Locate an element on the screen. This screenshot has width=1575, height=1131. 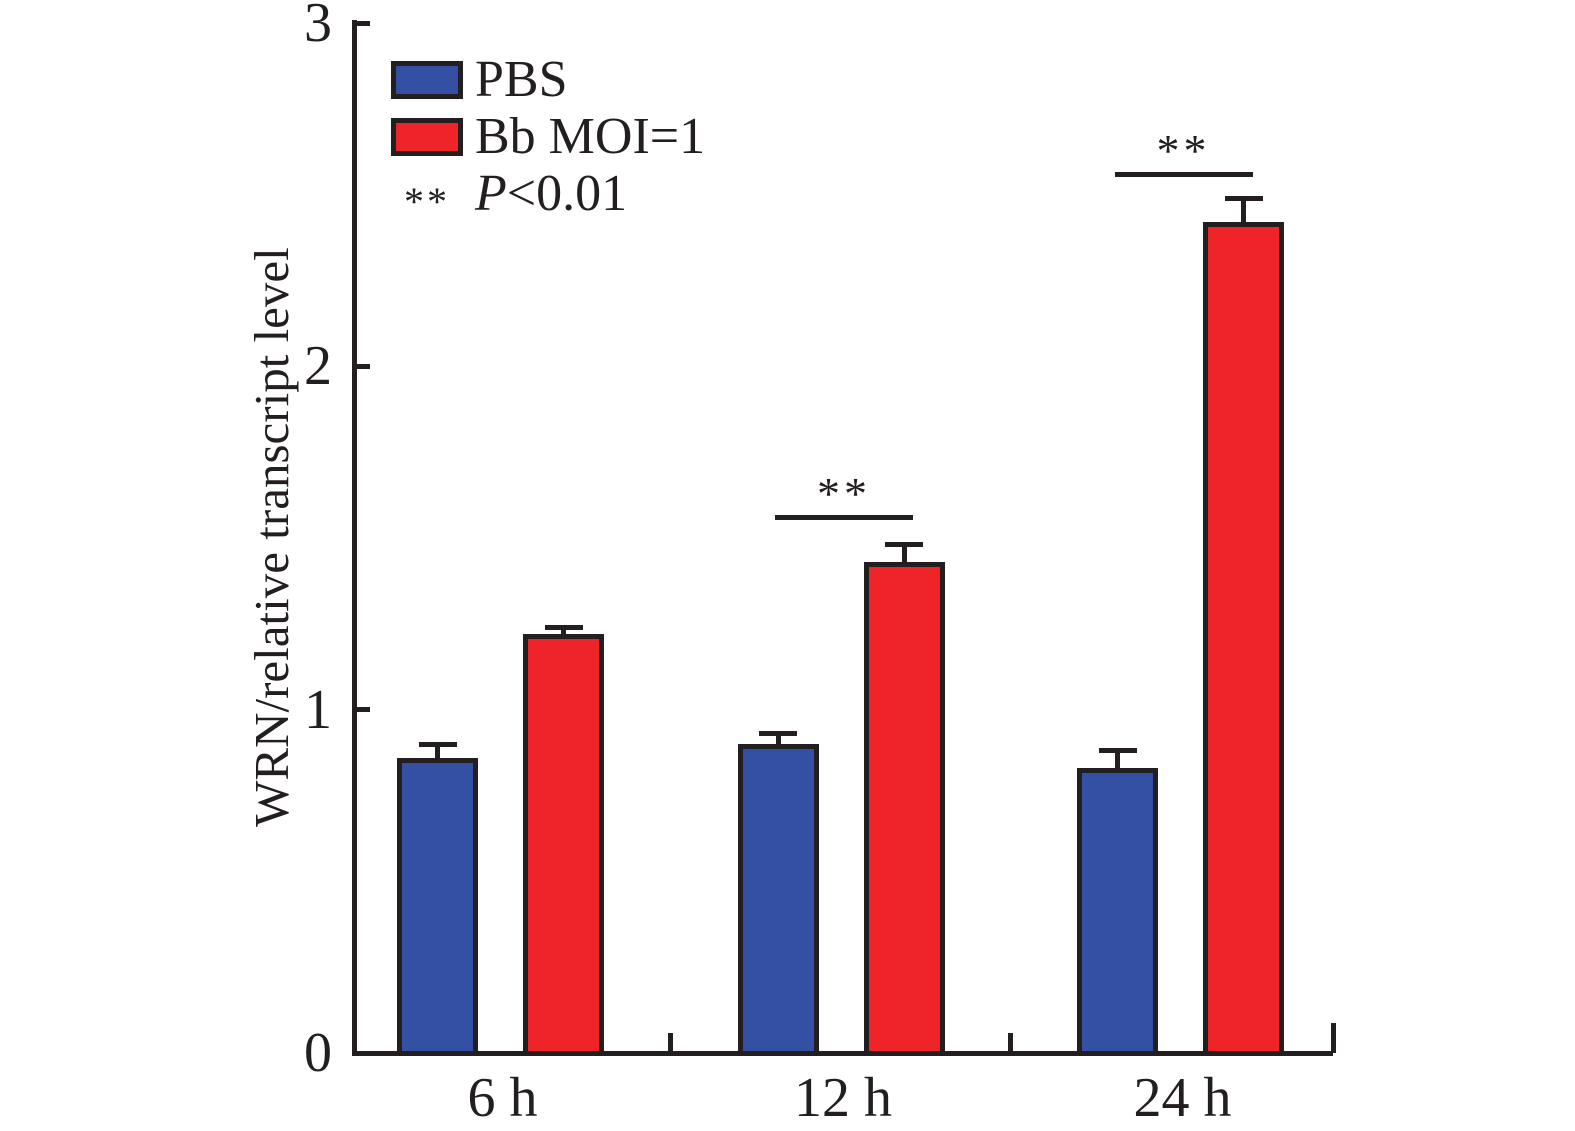
legend: PBS Bb MOI=1 ** P<0.01 is located at coordinates (671, 137).